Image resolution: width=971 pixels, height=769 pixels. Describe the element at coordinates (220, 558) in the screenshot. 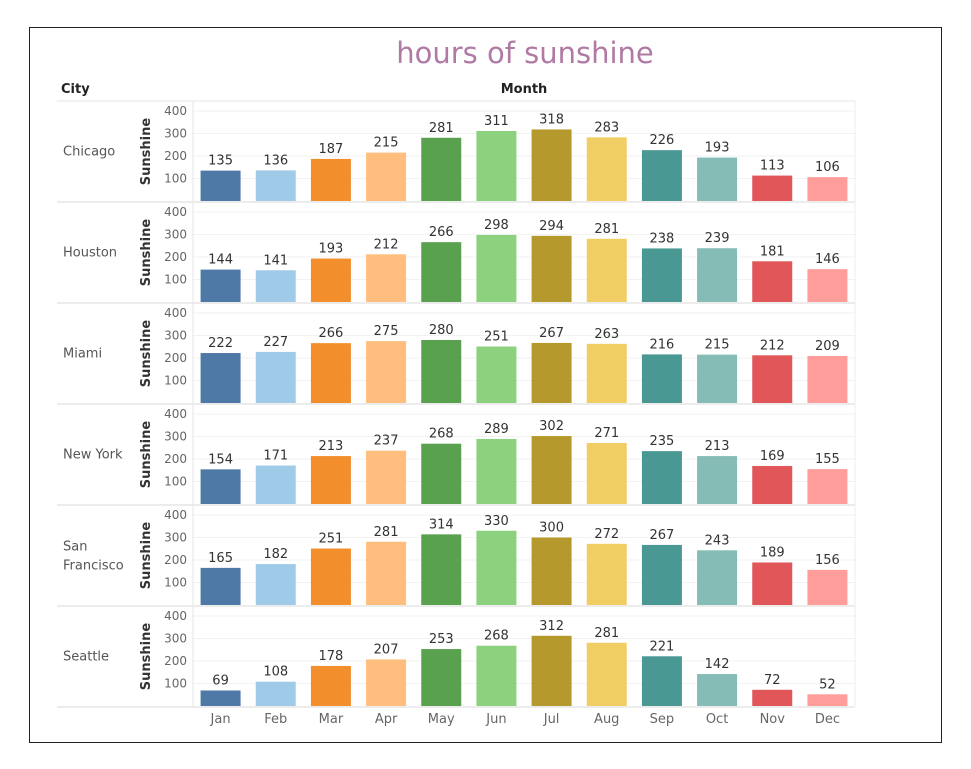

I see `data-label: 165` at that location.